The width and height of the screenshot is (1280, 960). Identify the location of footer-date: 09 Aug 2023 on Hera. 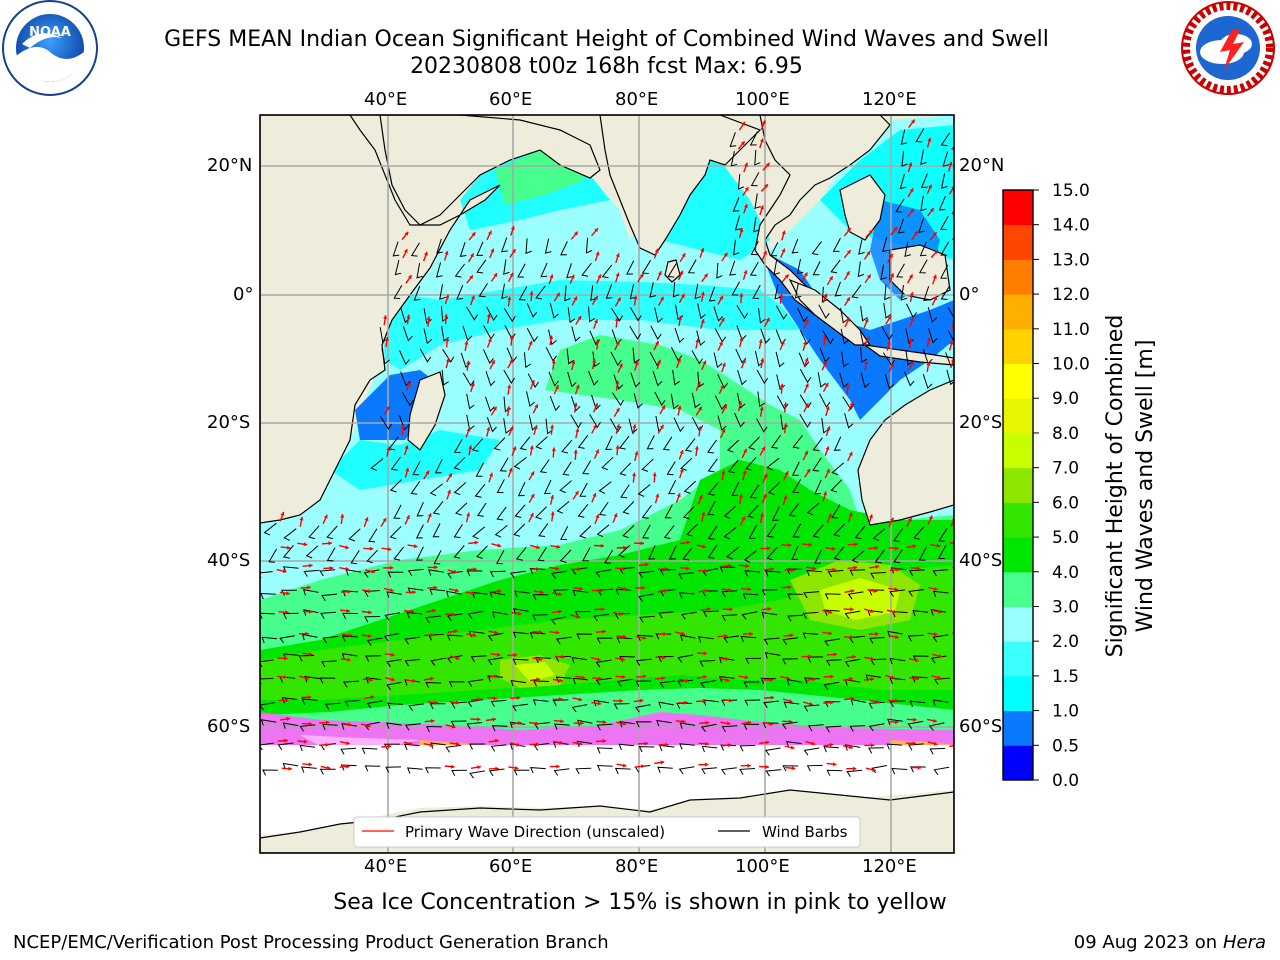
(1170, 942).